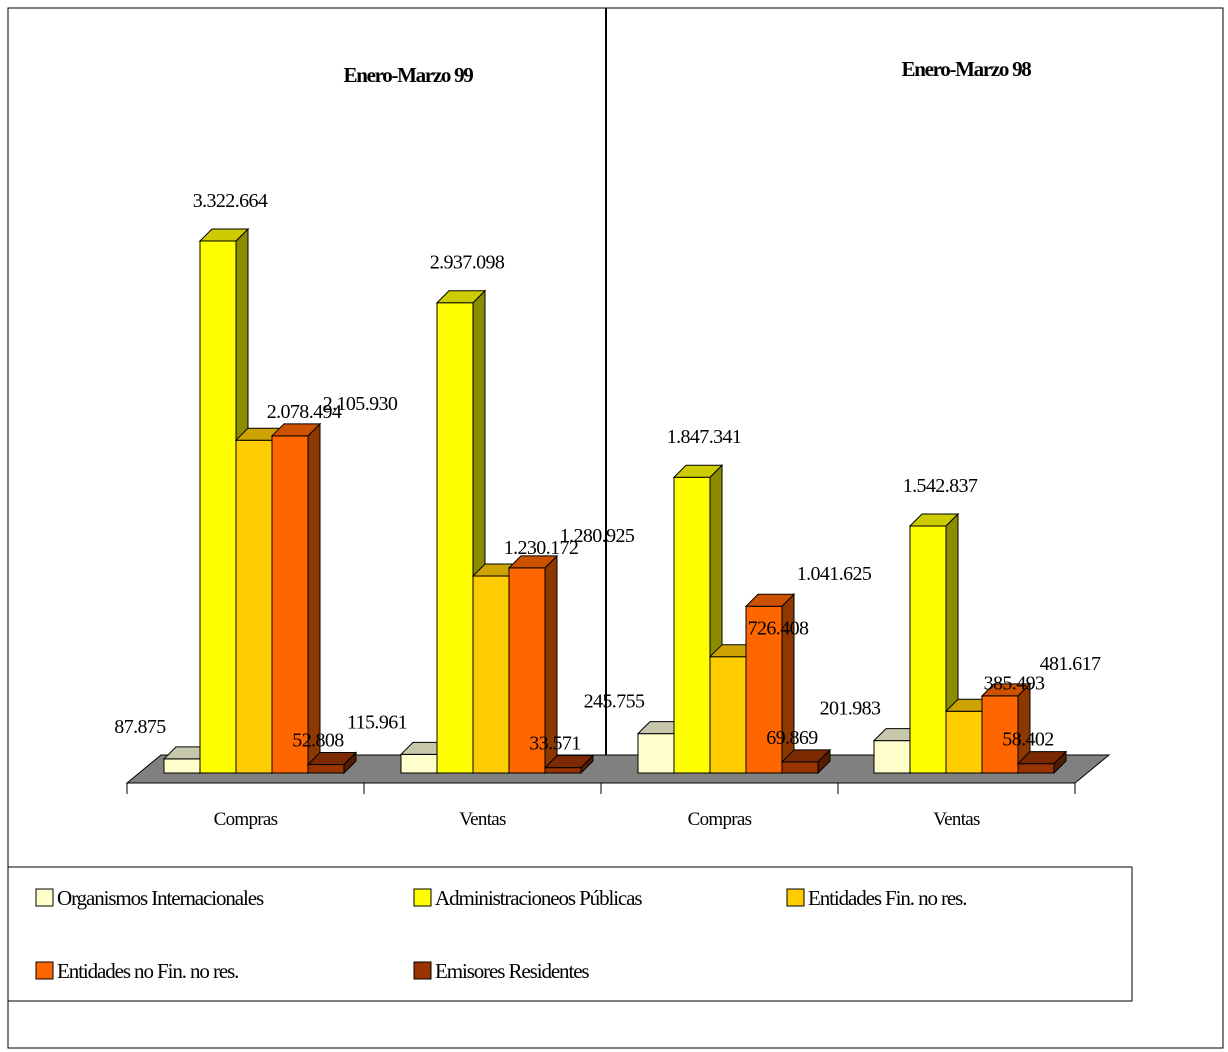 The height and width of the screenshot is (1052, 1228). I want to click on data-label: 33.571, so click(554, 744).